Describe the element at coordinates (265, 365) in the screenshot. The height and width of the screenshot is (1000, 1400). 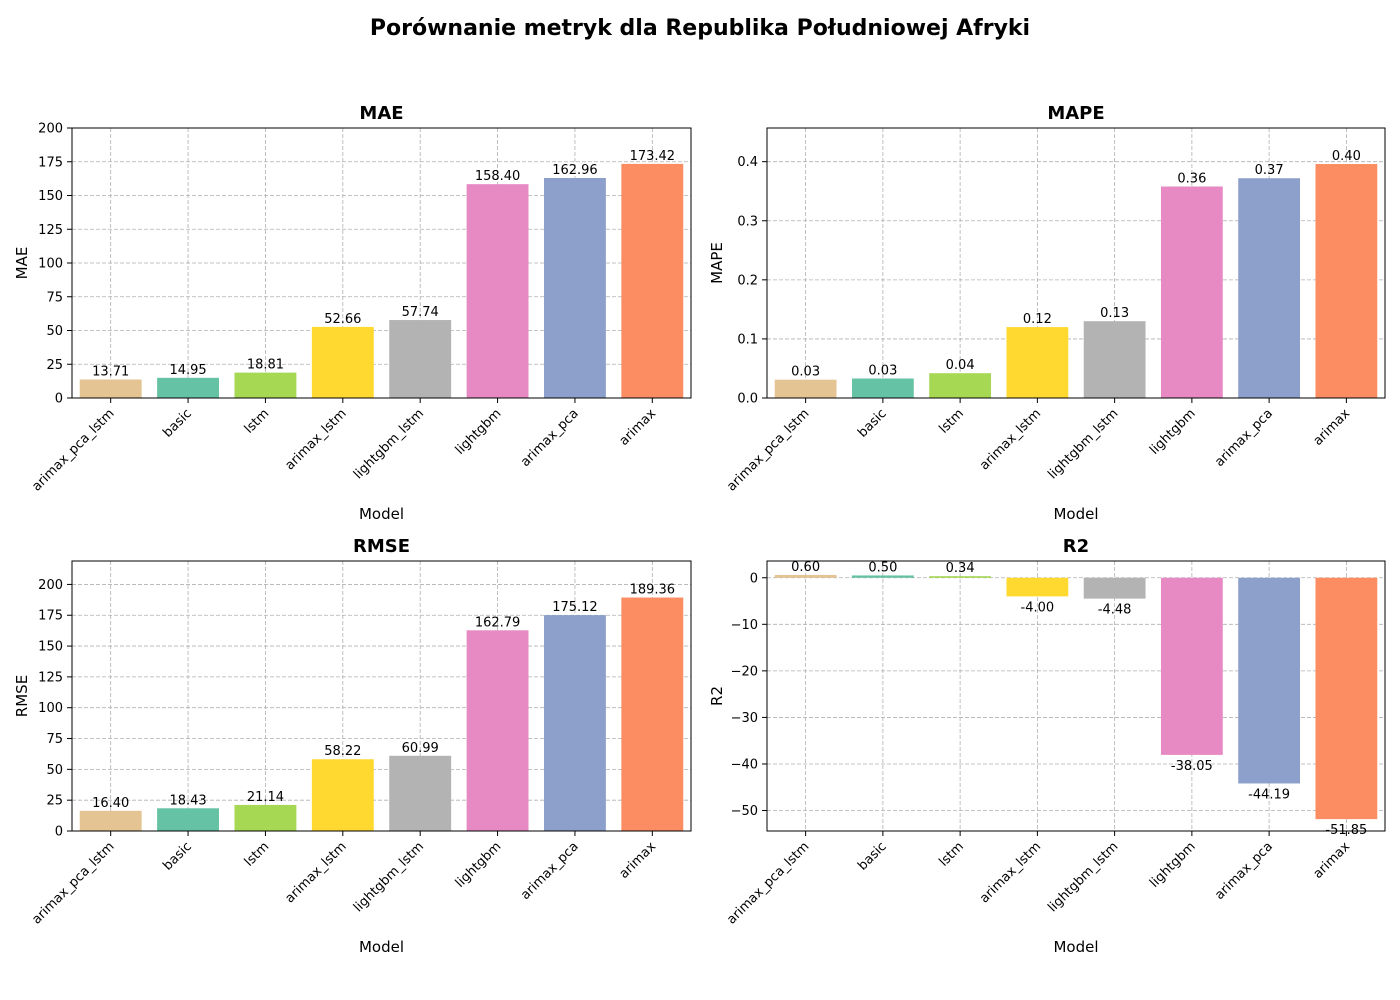
I see `value-label: 18.81` at that location.